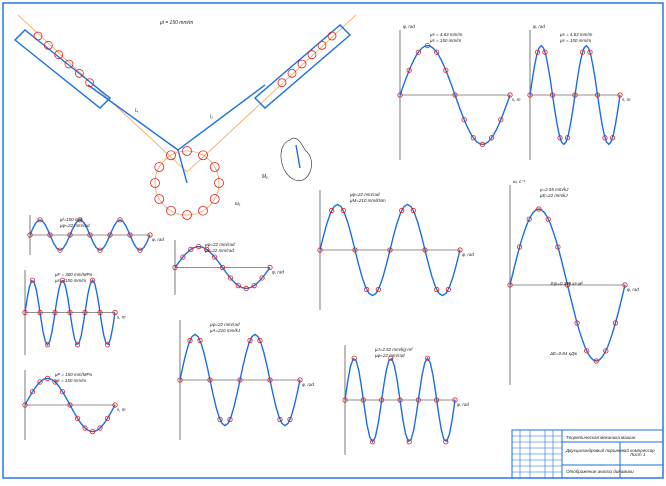  What do you see at coordinates (563, 353) in the screenshot?
I see `plot-note2: ΔE=0.84 кДж` at bounding box center [563, 353].